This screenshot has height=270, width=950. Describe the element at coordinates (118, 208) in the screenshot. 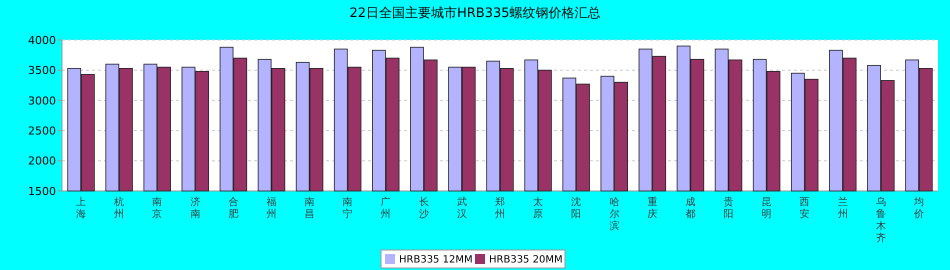

I see `x-tick-label: 杭州` at that location.